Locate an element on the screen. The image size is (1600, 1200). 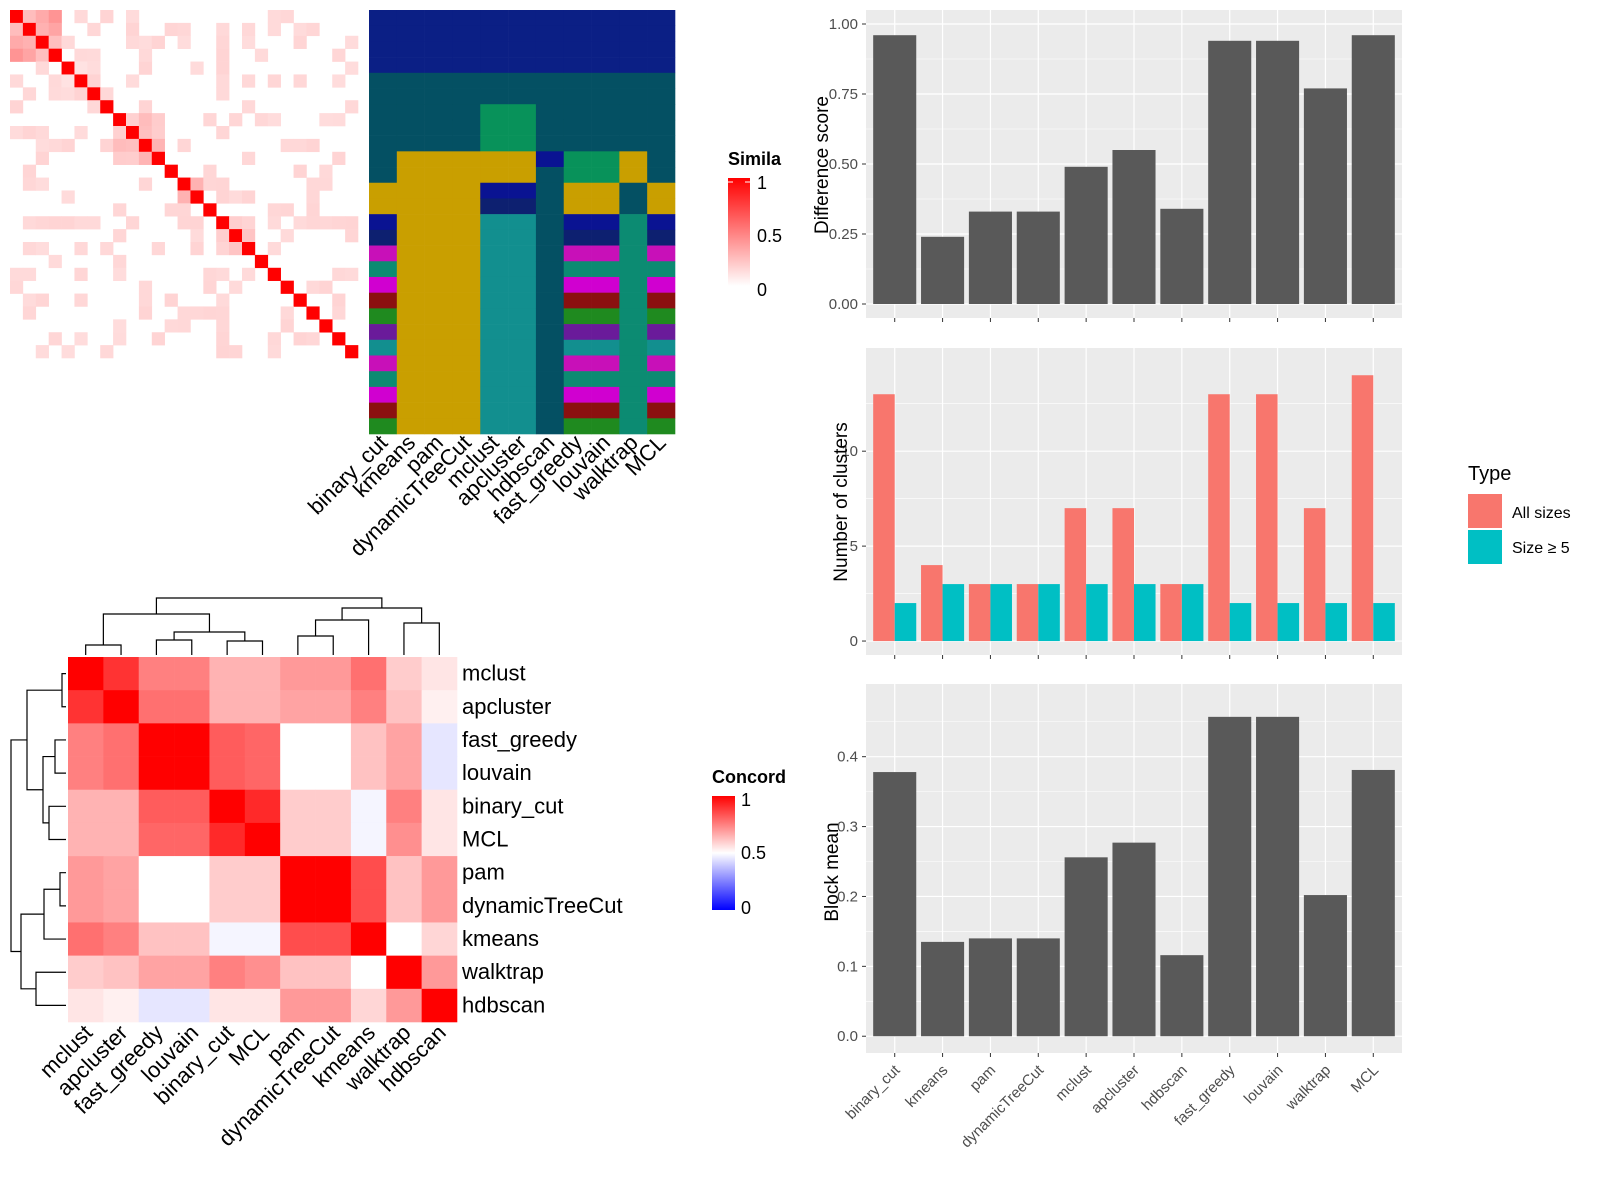
similarity-legend: Simila 1 0.5 0 is located at coordinates (755, 224).